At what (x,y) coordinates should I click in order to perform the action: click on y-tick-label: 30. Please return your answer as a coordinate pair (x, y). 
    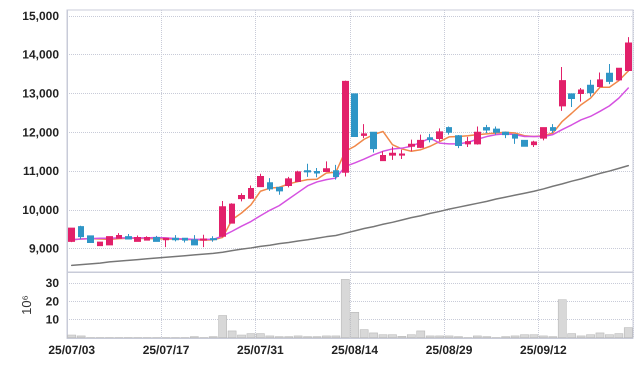
    Looking at the image, I should click on (53, 283).